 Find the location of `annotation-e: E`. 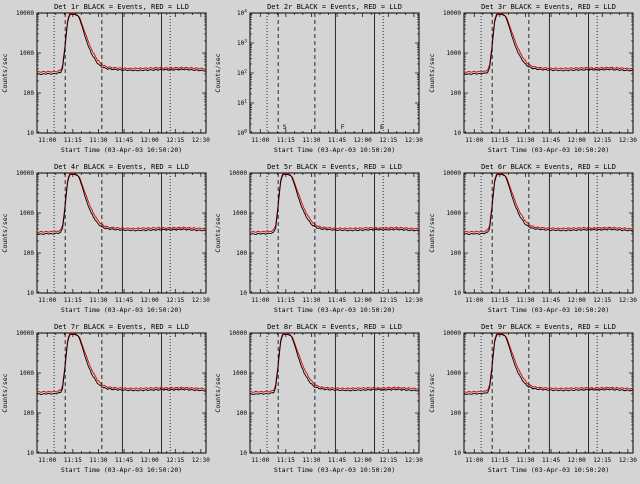

annotation-e: E is located at coordinates (382, 127).